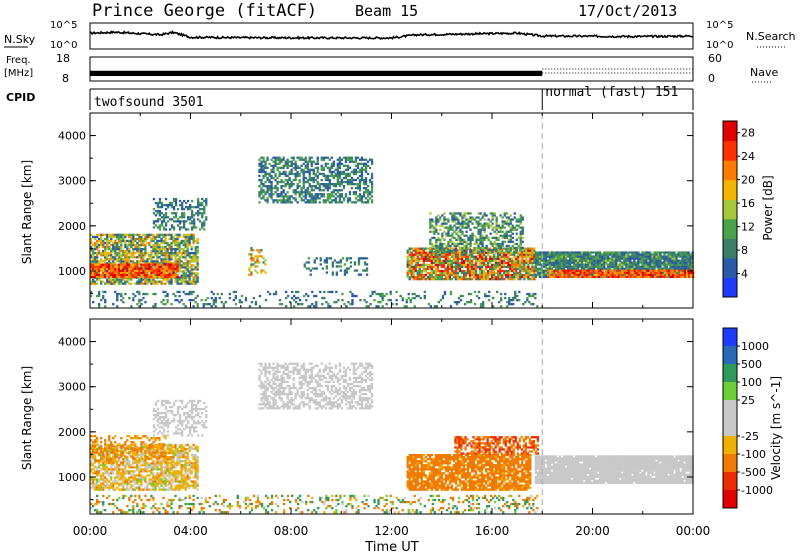 The width and height of the screenshot is (800, 554). I want to click on date-title: 17/Oct/2013, so click(627, 11).